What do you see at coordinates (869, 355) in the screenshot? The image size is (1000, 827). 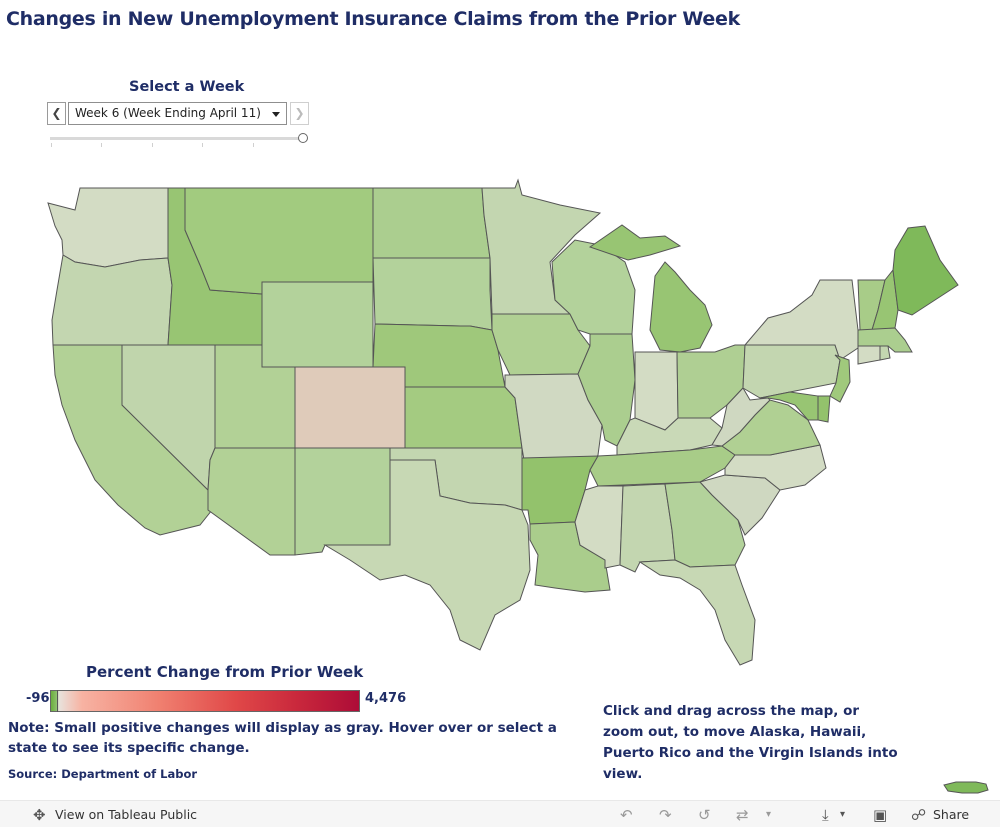 I see `state-CT` at bounding box center [869, 355].